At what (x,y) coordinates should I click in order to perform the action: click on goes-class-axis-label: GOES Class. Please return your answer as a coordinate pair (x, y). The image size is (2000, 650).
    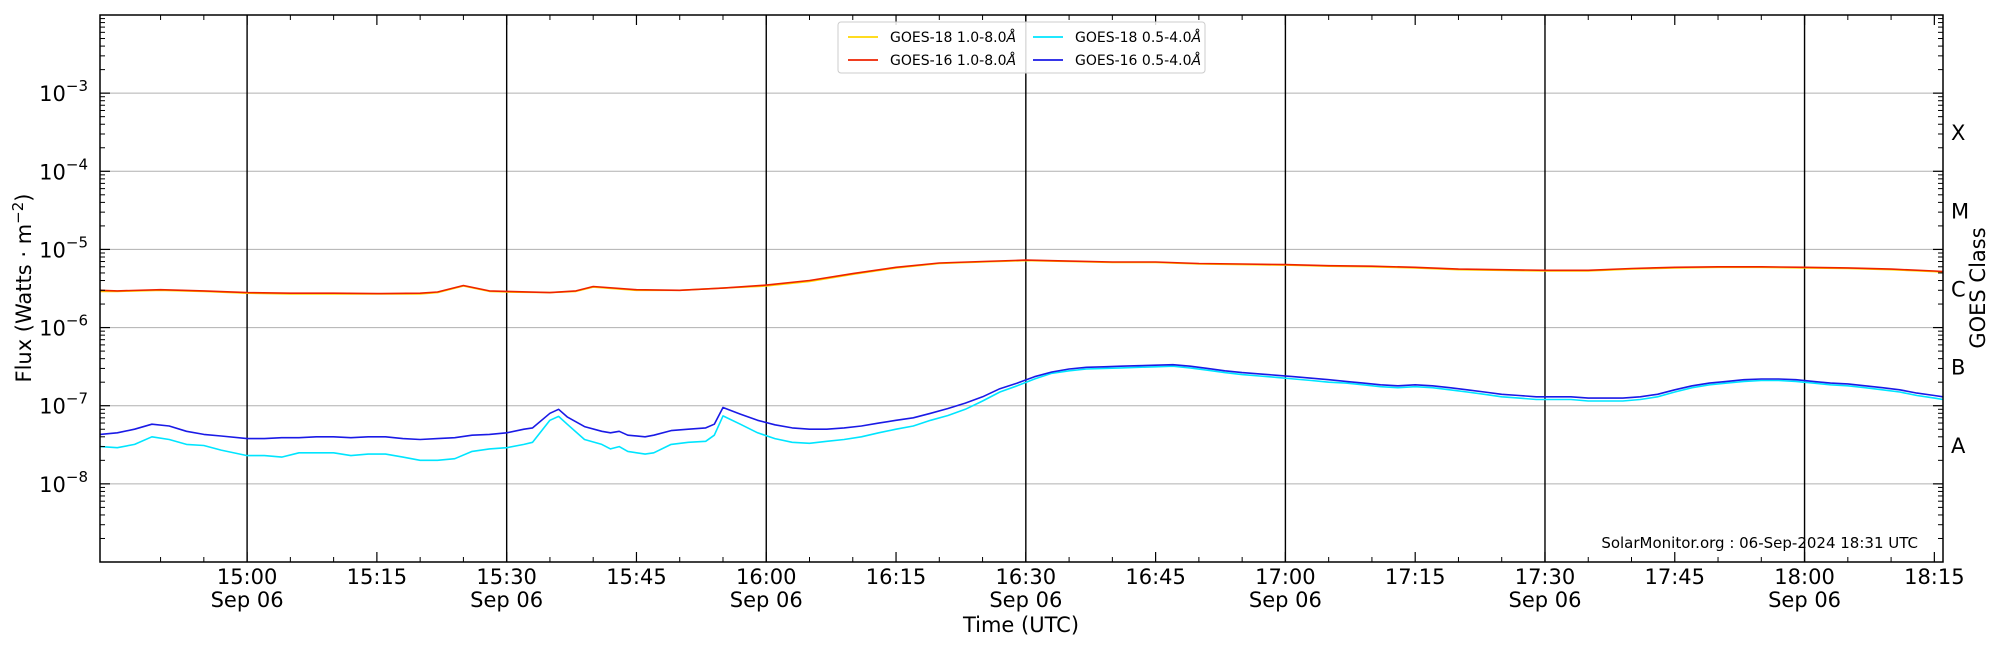
    Looking at the image, I should click on (1978, 287).